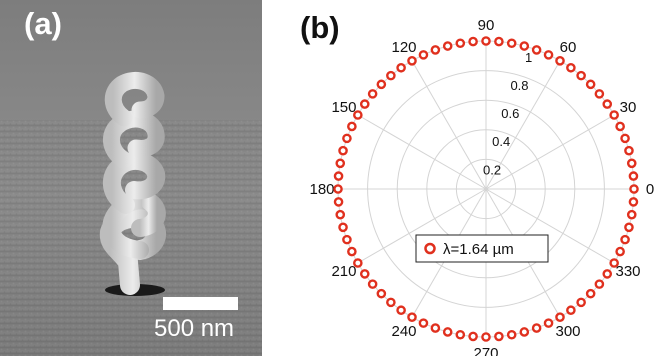 The width and height of the screenshot is (658, 361). Describe the element at coordinates (403, 331) in the screenshot. I see `angle-tick-label: 240` at that location.